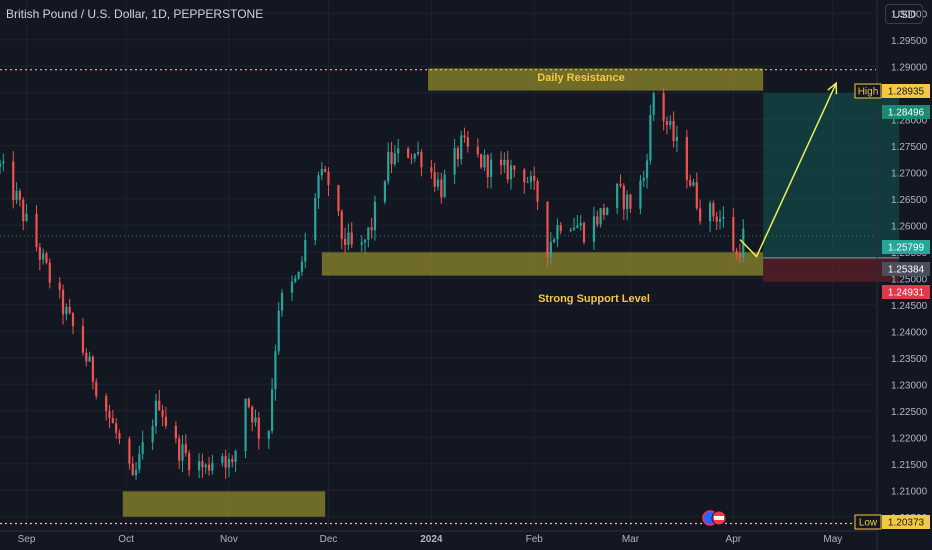 This screenshot has height=550, width=932. I want to click on x-tick-label: Sep, so click(27, 539).